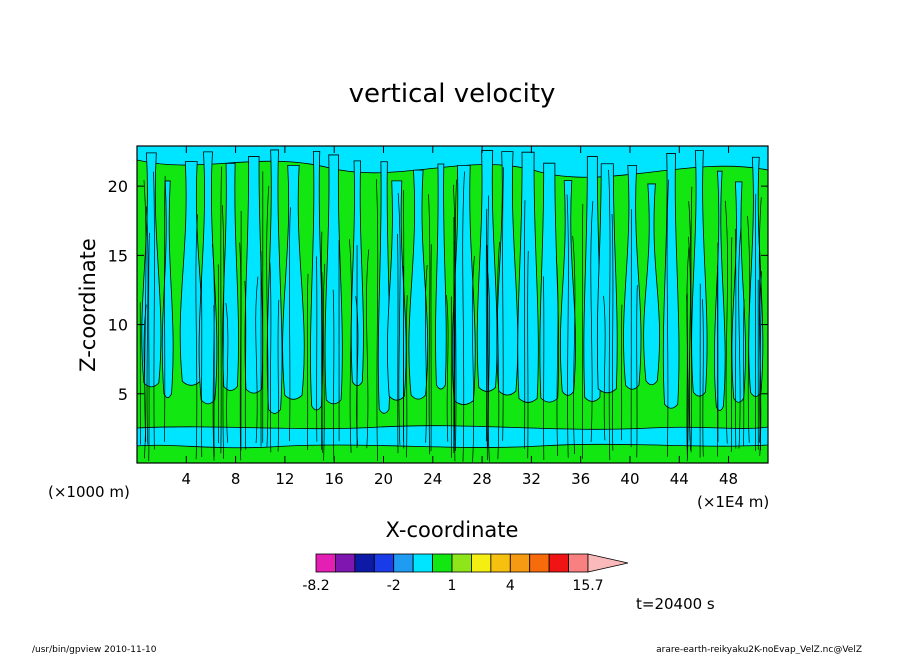  Describe the element at coordinates (118, 255) in the screenshot. I see `y-tick-label: 15` at that location.